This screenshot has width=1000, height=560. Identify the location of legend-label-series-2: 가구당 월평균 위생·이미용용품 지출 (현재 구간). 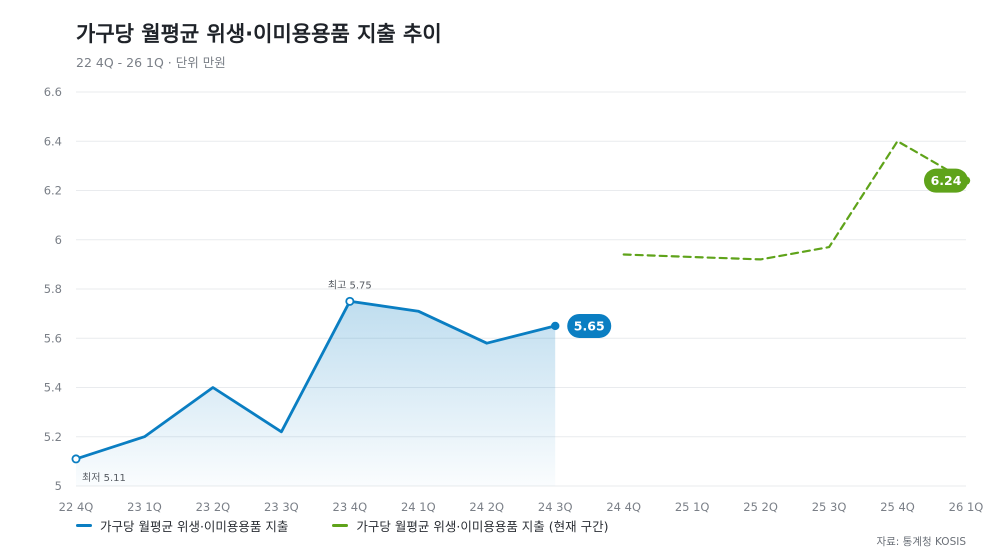
(482, 526).